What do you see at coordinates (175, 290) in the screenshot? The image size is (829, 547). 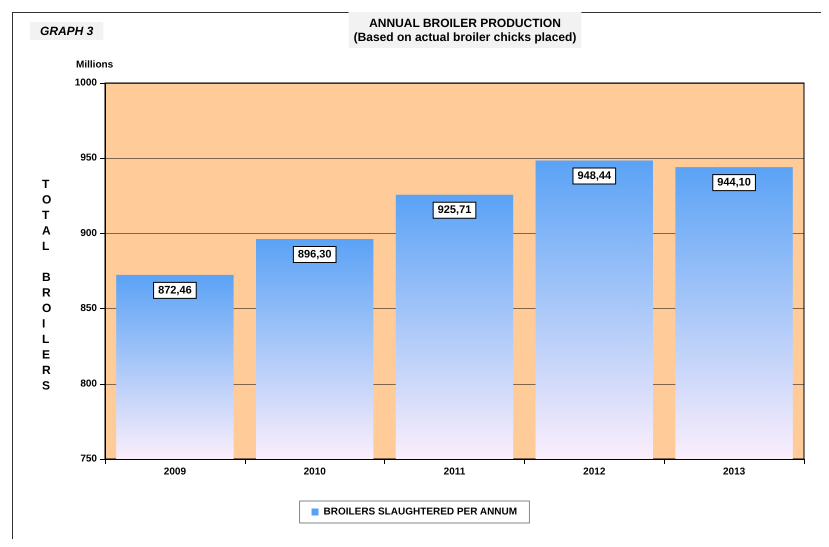 I see `data-label: 872,46` at bounding box center [175, 290].